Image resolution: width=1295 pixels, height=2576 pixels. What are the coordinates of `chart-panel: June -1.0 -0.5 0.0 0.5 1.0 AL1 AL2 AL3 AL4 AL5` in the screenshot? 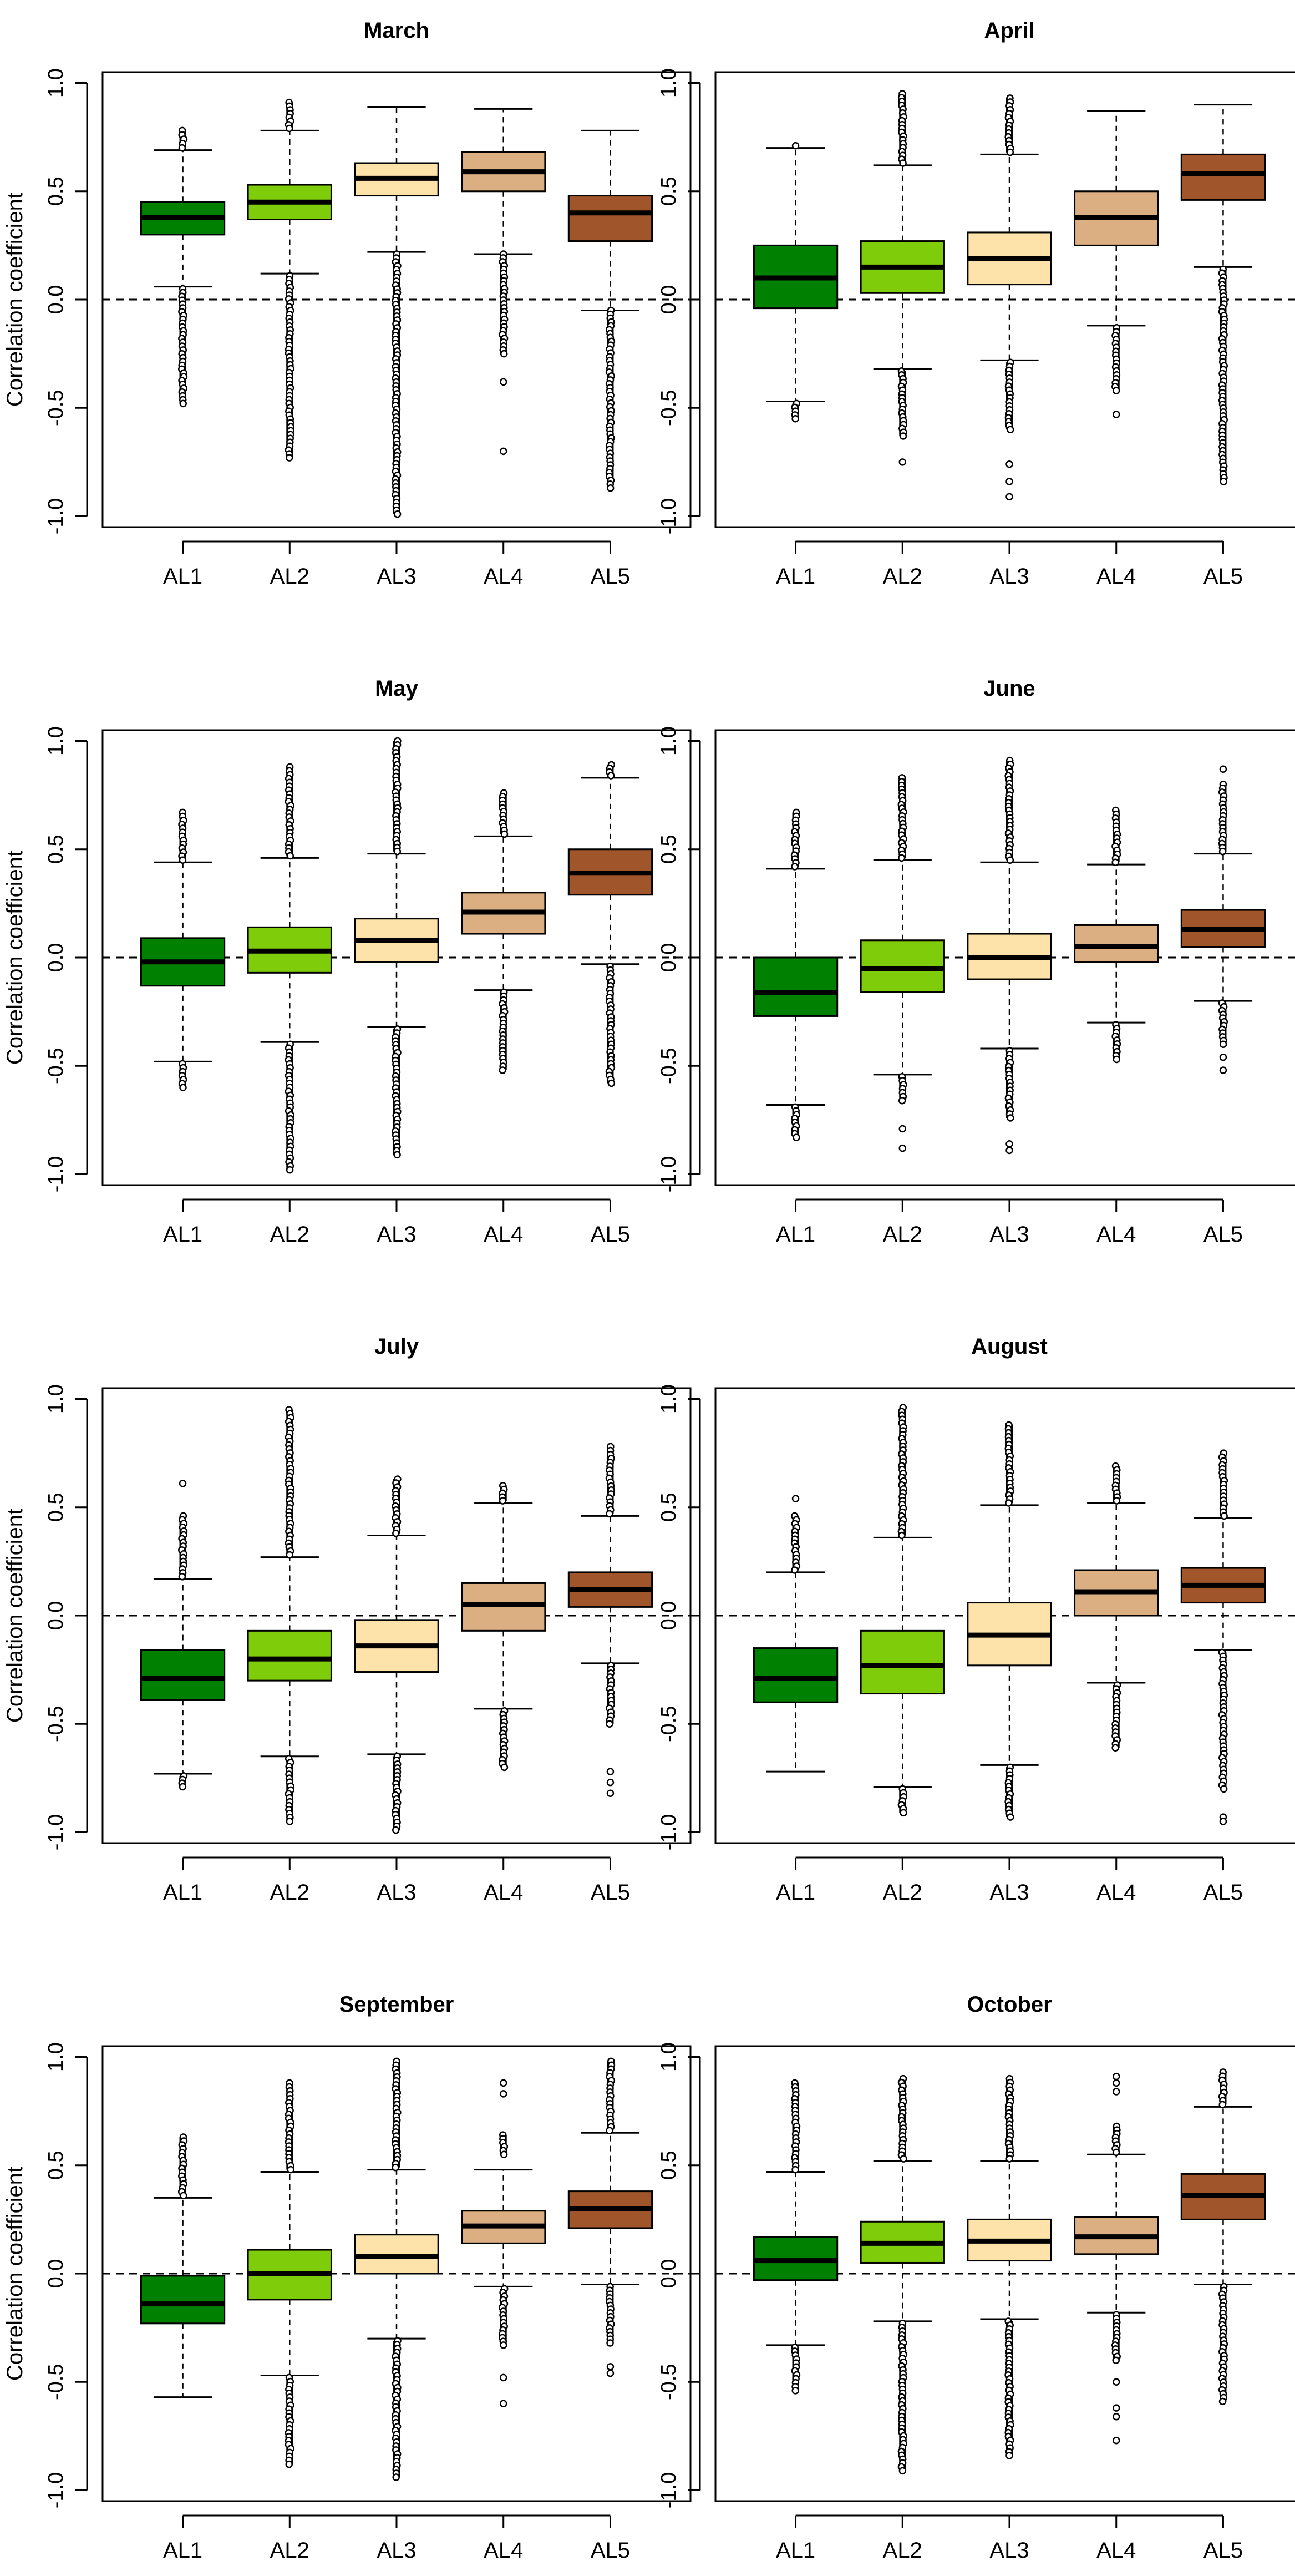 It's located at (976, 961).